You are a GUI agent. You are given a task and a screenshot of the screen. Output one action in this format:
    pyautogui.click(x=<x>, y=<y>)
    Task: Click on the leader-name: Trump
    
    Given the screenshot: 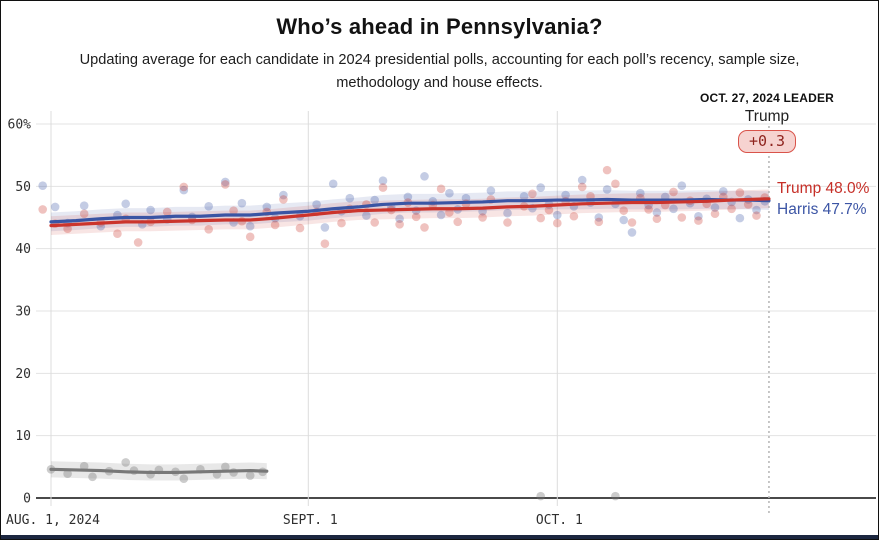 What is the action you would take?
    pyautogui.click(x=767, y=116)
    